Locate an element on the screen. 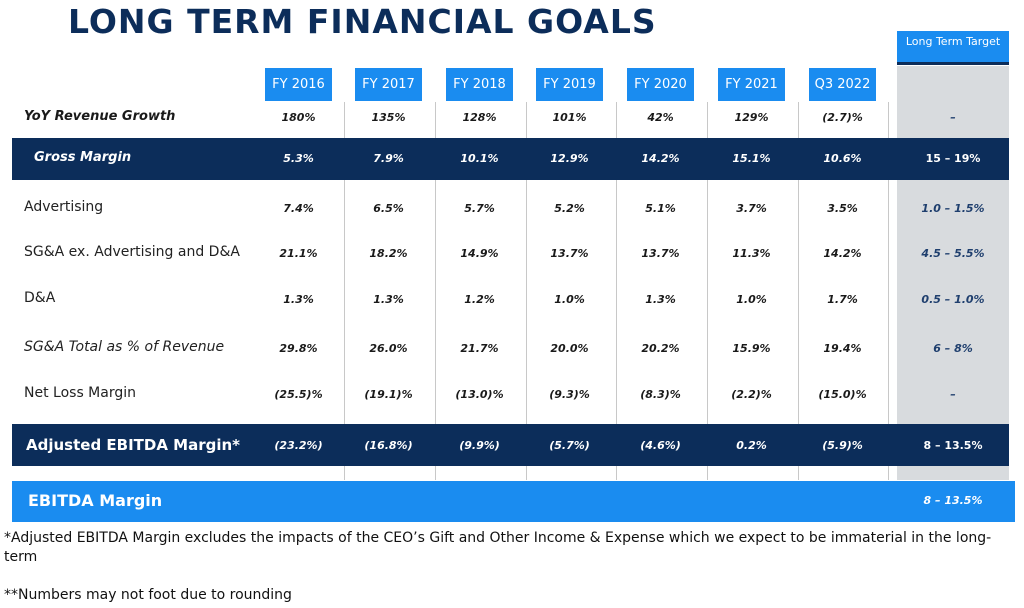 This screenshot has height=608, width=1024. value-cell: 12.9% is located at coordinates (569, 158).